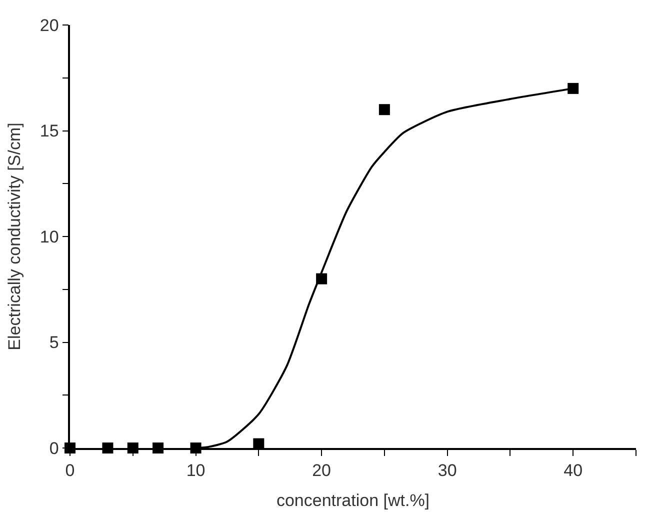  I want to click on x-tick-label: 30, so click(447, 470).